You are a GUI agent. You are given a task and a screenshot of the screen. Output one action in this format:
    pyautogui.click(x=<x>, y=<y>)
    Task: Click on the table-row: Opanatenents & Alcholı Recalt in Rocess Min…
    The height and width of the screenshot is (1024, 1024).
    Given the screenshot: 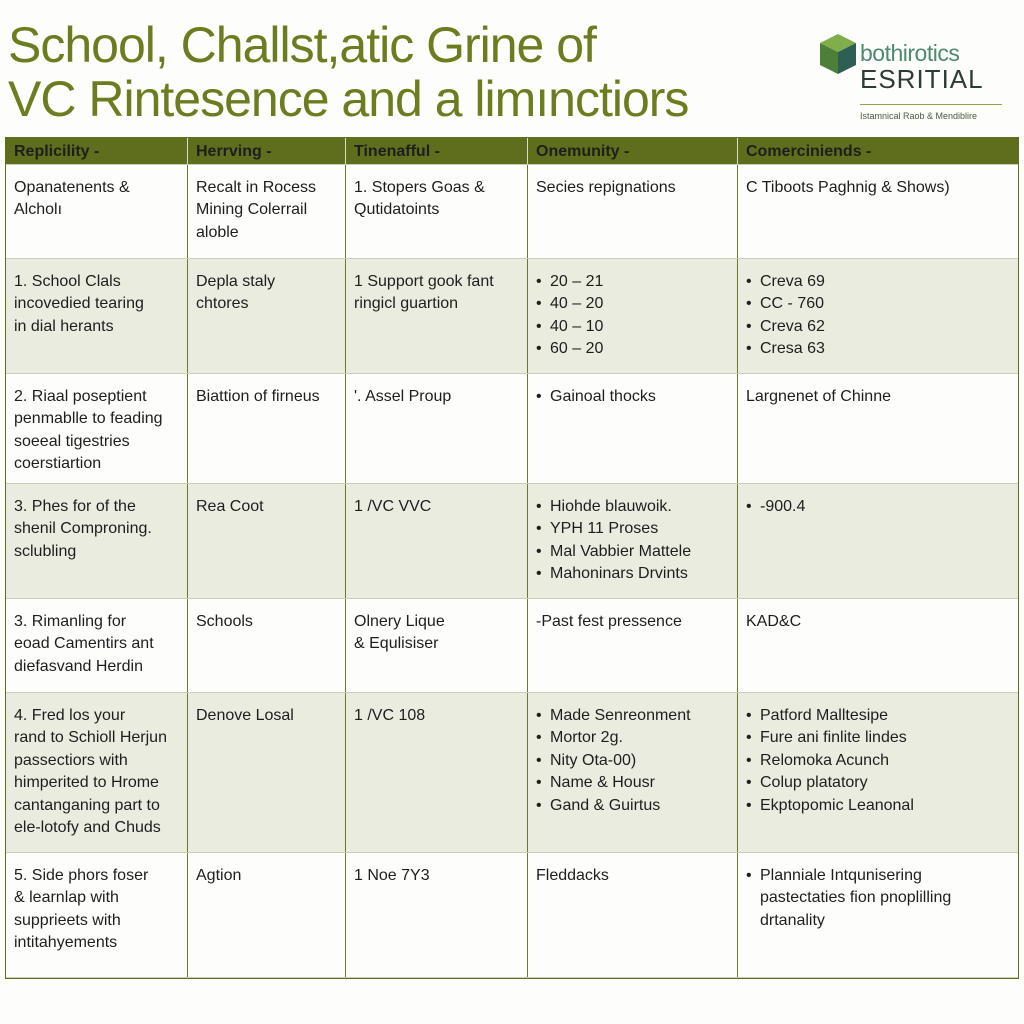 What is the action you would take?
    pyautogui.click(x=512, y=212)
    